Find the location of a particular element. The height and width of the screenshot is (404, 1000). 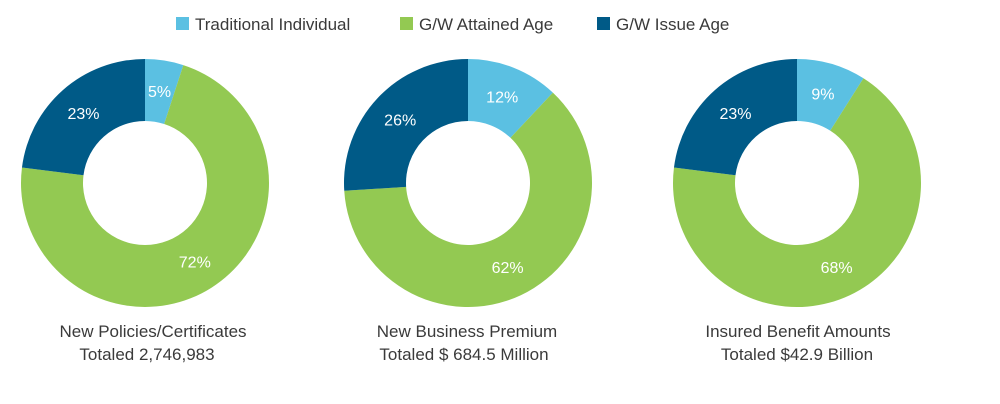

legend-swatch-gw-attained-age is located at coordinates (406, 23).